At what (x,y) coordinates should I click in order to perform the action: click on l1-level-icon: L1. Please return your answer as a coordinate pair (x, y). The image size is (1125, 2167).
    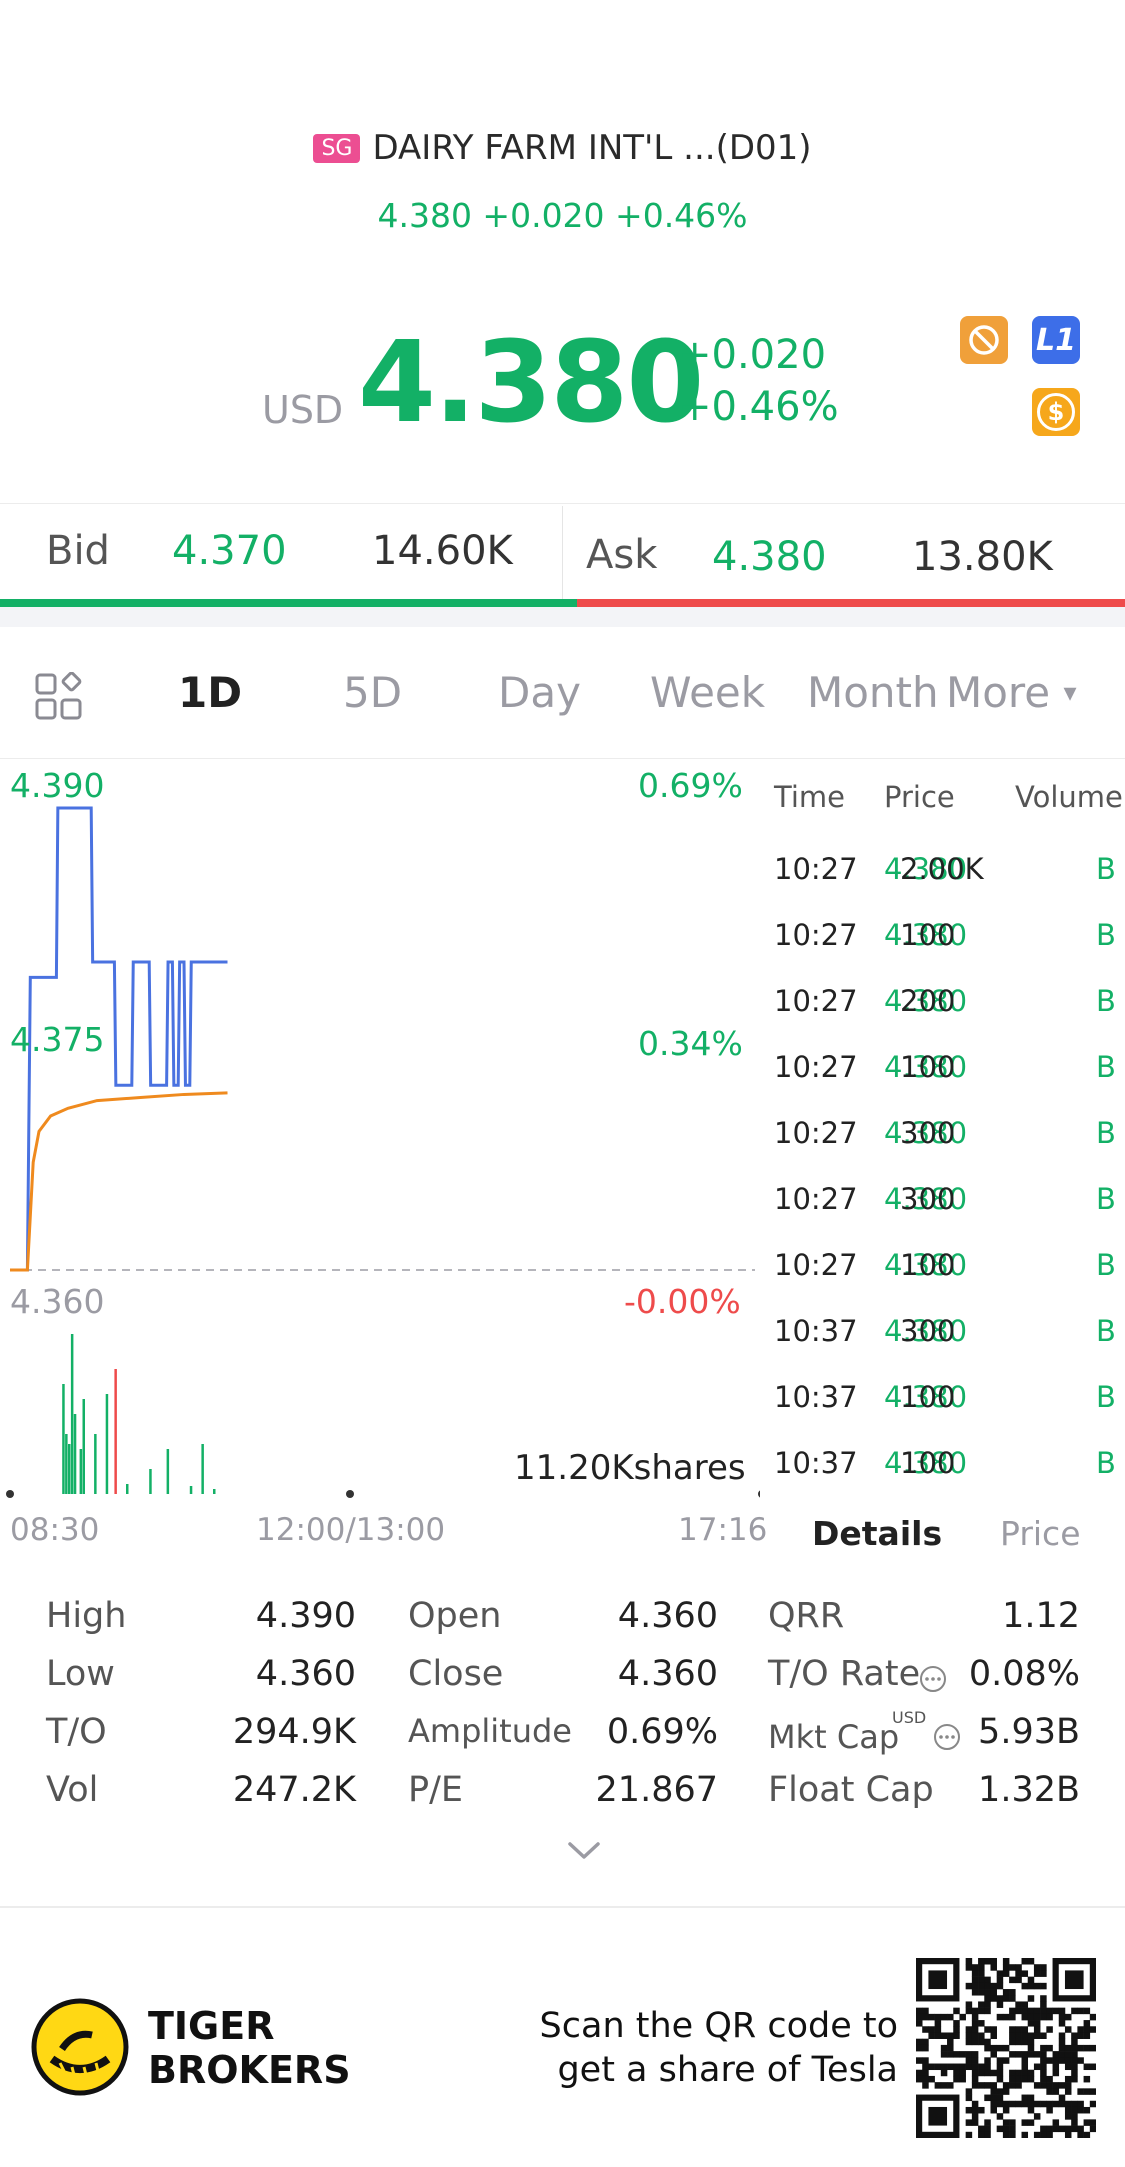
    Looking at the image, I should click on (1056, 340).